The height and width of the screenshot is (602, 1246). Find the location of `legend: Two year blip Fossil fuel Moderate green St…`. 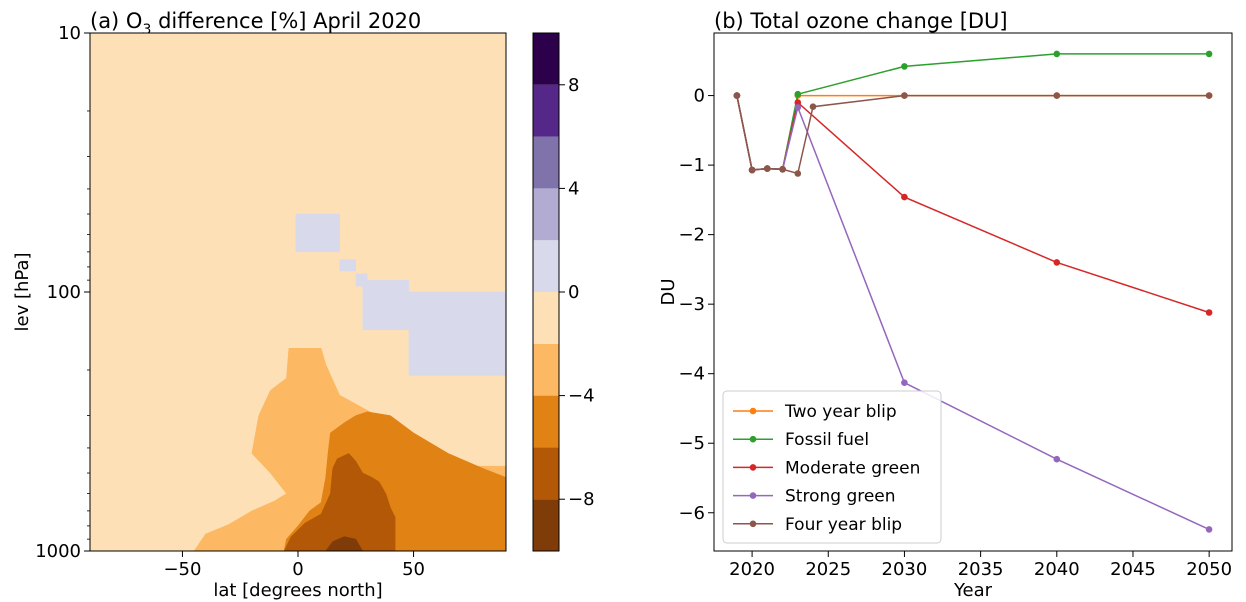

legend: Two year blip Fossil fuel Moderate green St… is located at coordinates (832, 467).